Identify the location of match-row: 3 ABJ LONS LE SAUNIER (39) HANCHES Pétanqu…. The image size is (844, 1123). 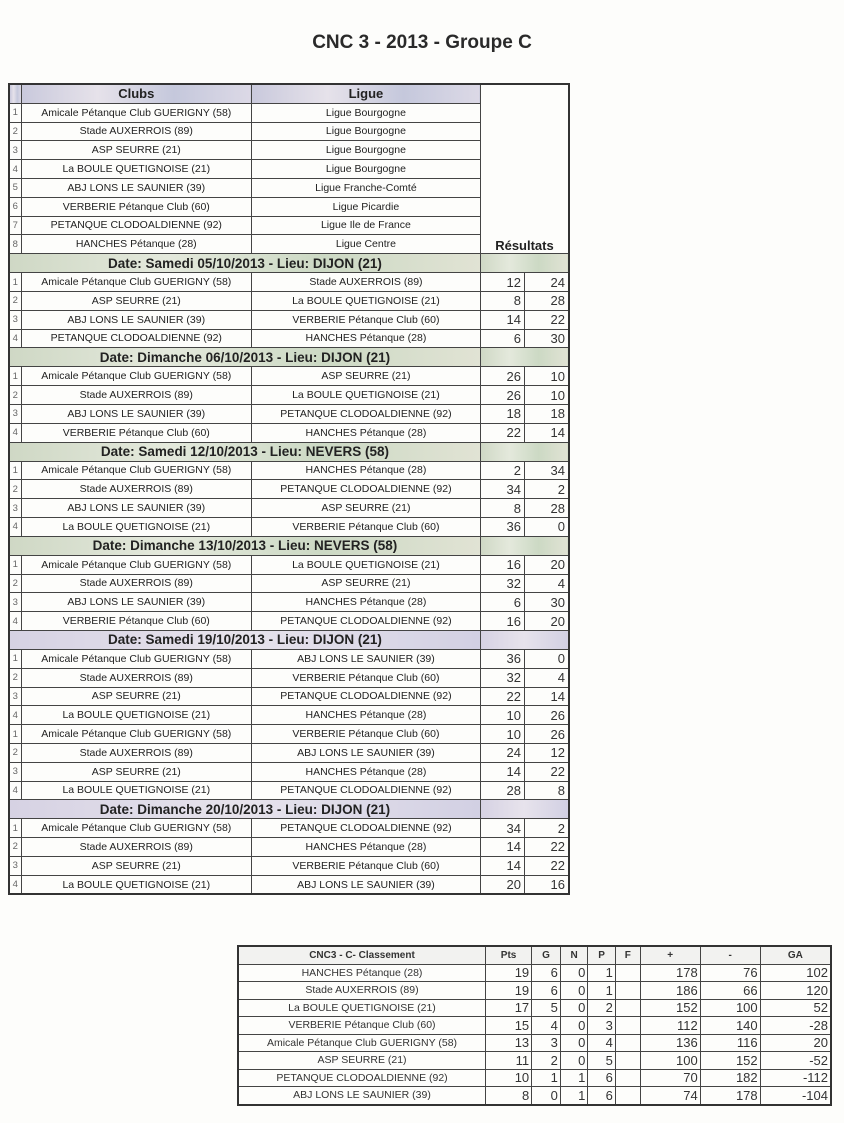
(289, 602).